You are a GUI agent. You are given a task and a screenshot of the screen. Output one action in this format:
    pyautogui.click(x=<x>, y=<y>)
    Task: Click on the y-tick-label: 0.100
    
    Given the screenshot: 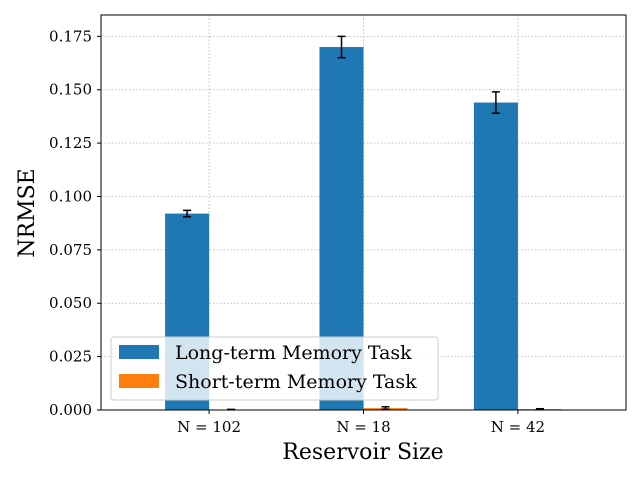 What is the action you would take?
    pyautogui.click(x=70, y=196)
    